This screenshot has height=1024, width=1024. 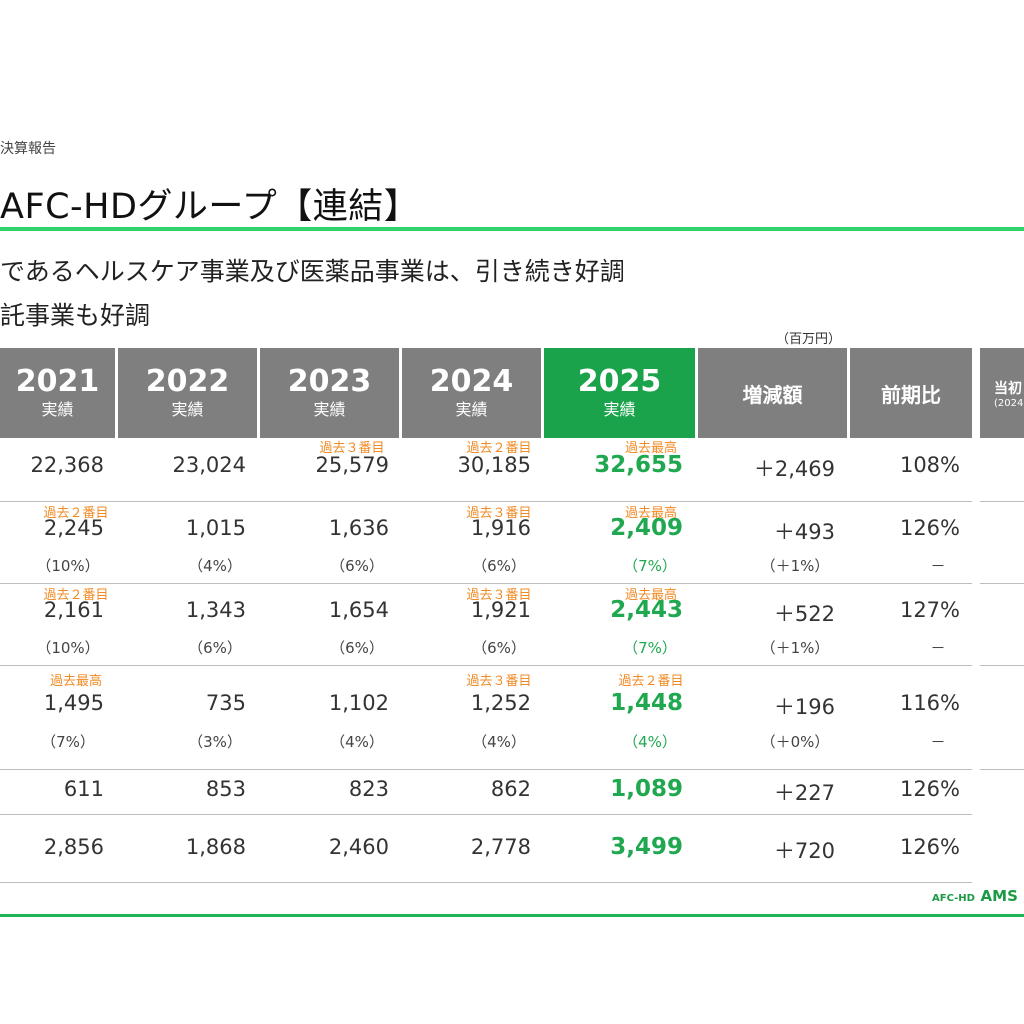 I want to click on table-cell-value: ＋196, so click(x=804, y=707).